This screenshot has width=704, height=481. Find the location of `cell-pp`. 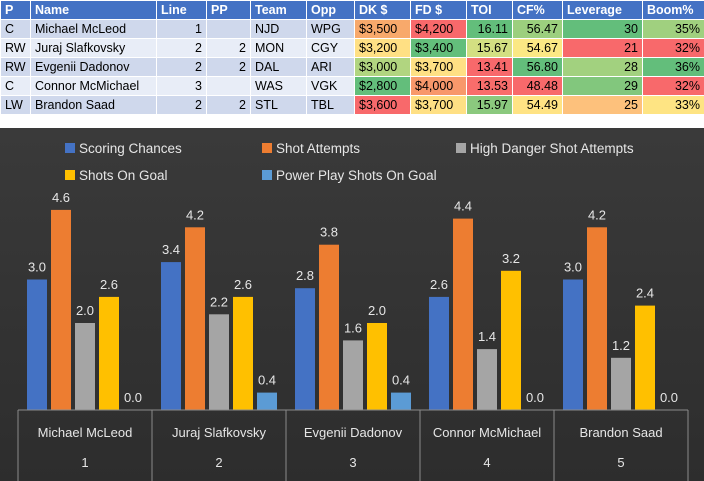

cell-pp is located at coordinates (228, 29).